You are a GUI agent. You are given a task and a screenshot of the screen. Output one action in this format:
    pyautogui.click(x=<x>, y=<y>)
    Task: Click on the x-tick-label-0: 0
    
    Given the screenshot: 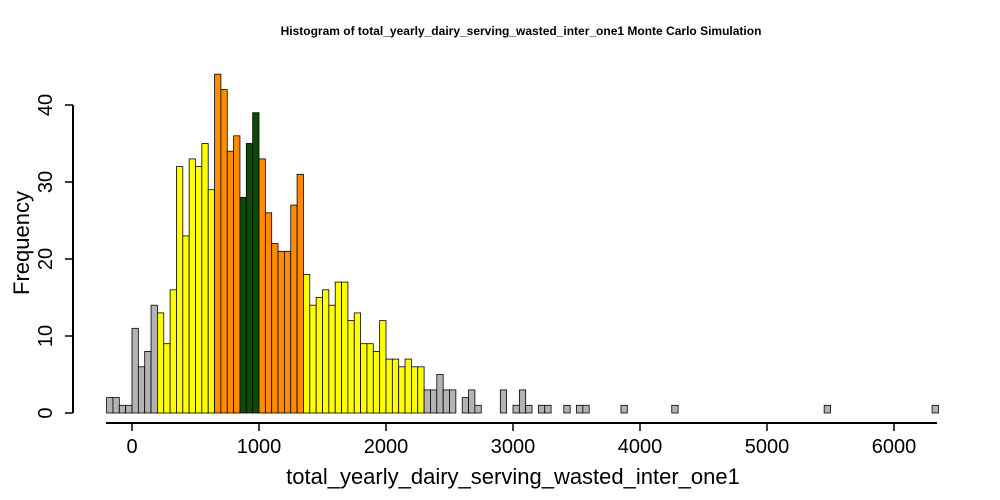 What is the action you would take?
    pyautogui.click(x=131, y=447)
    